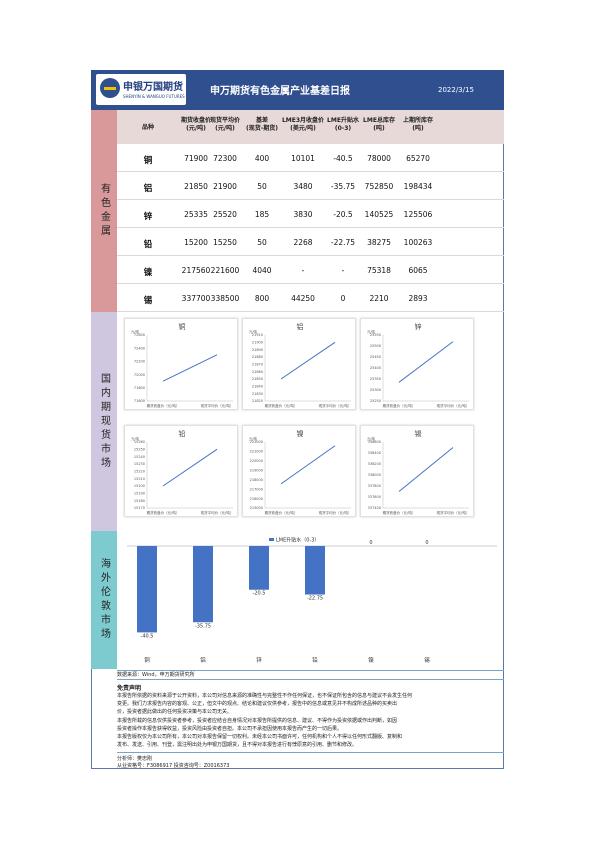 The image size is (595, 842). Describe the element at coordinates (343, 214) in the screenshot. I see `table-cell: -20.5` at that location.